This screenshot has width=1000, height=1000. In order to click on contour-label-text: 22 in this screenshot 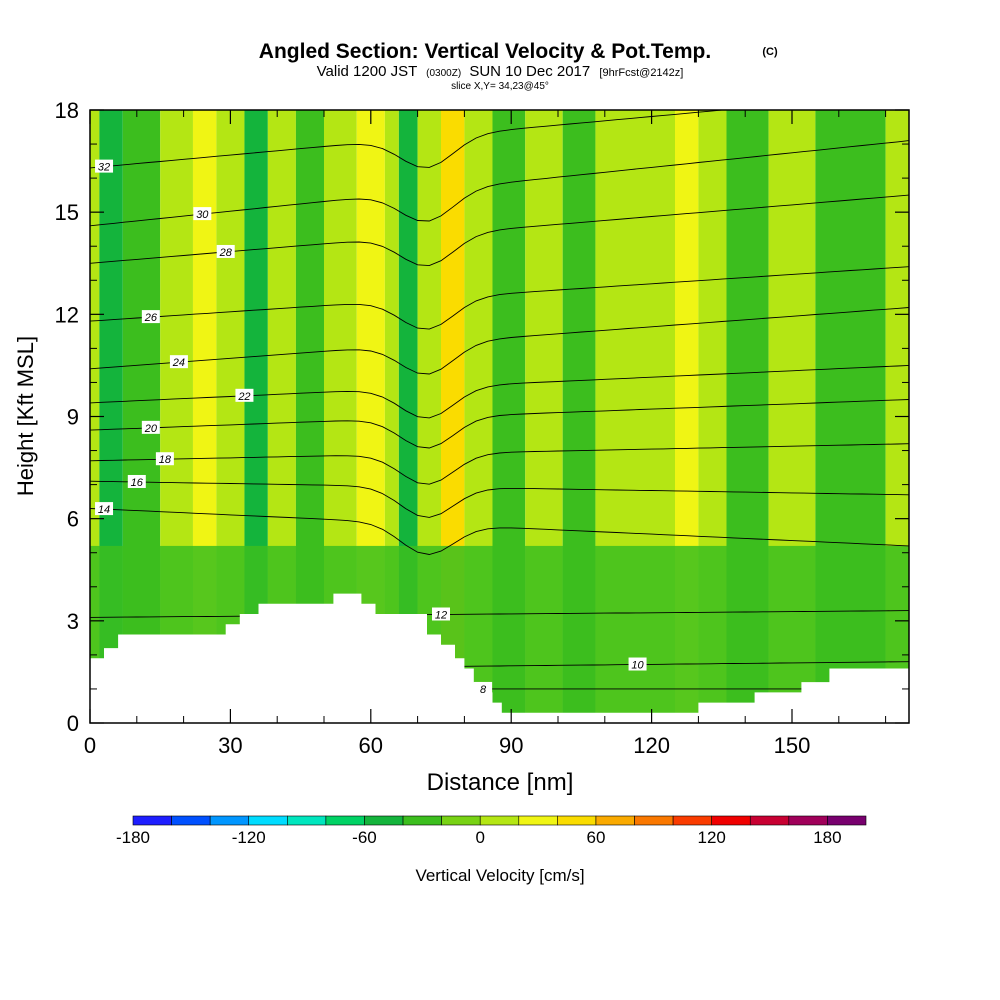, I will do `click(243, 397)`.